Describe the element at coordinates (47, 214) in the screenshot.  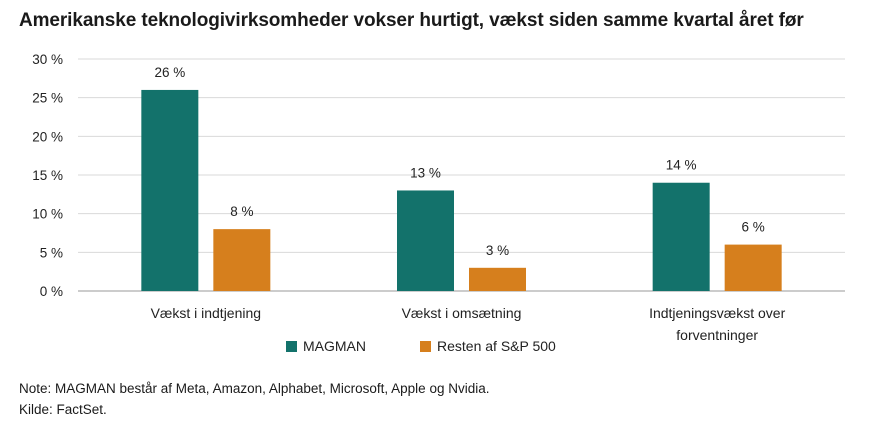
I see `y-tick-label: 10 %` at that location.